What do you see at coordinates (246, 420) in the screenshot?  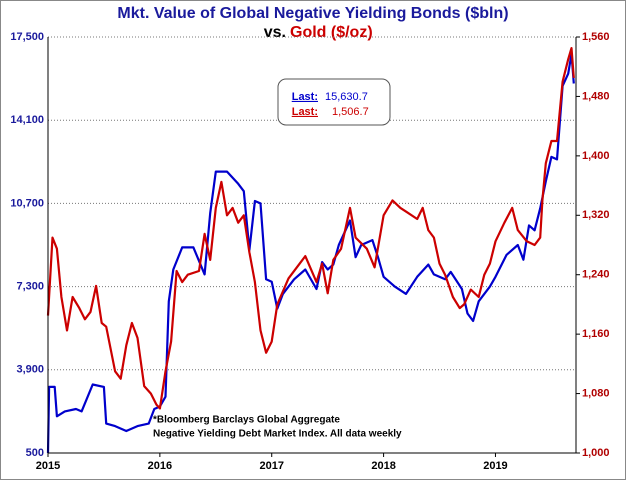 I see `footnote: *Bloomberg Barclays Global Aggregate` at bounding box center [246, 420].